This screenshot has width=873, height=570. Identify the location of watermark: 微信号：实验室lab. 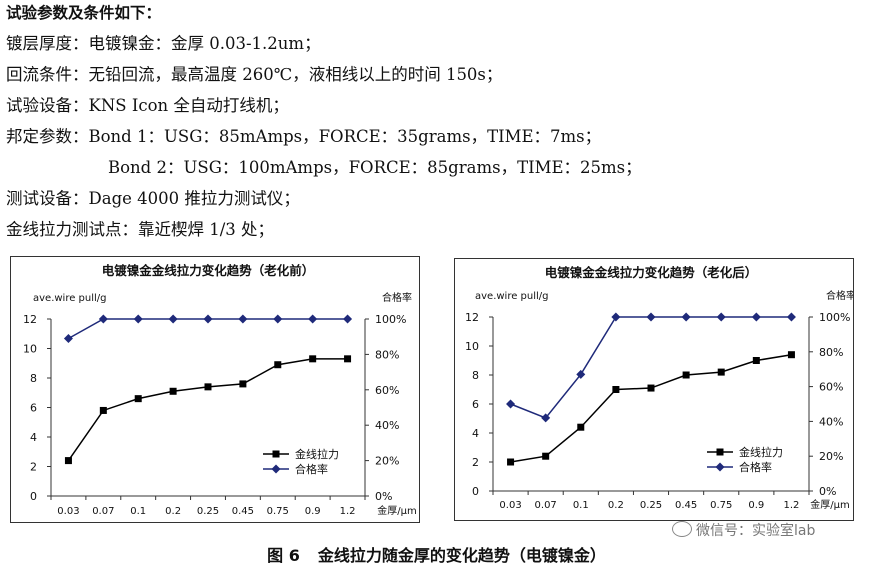
(743, 530).